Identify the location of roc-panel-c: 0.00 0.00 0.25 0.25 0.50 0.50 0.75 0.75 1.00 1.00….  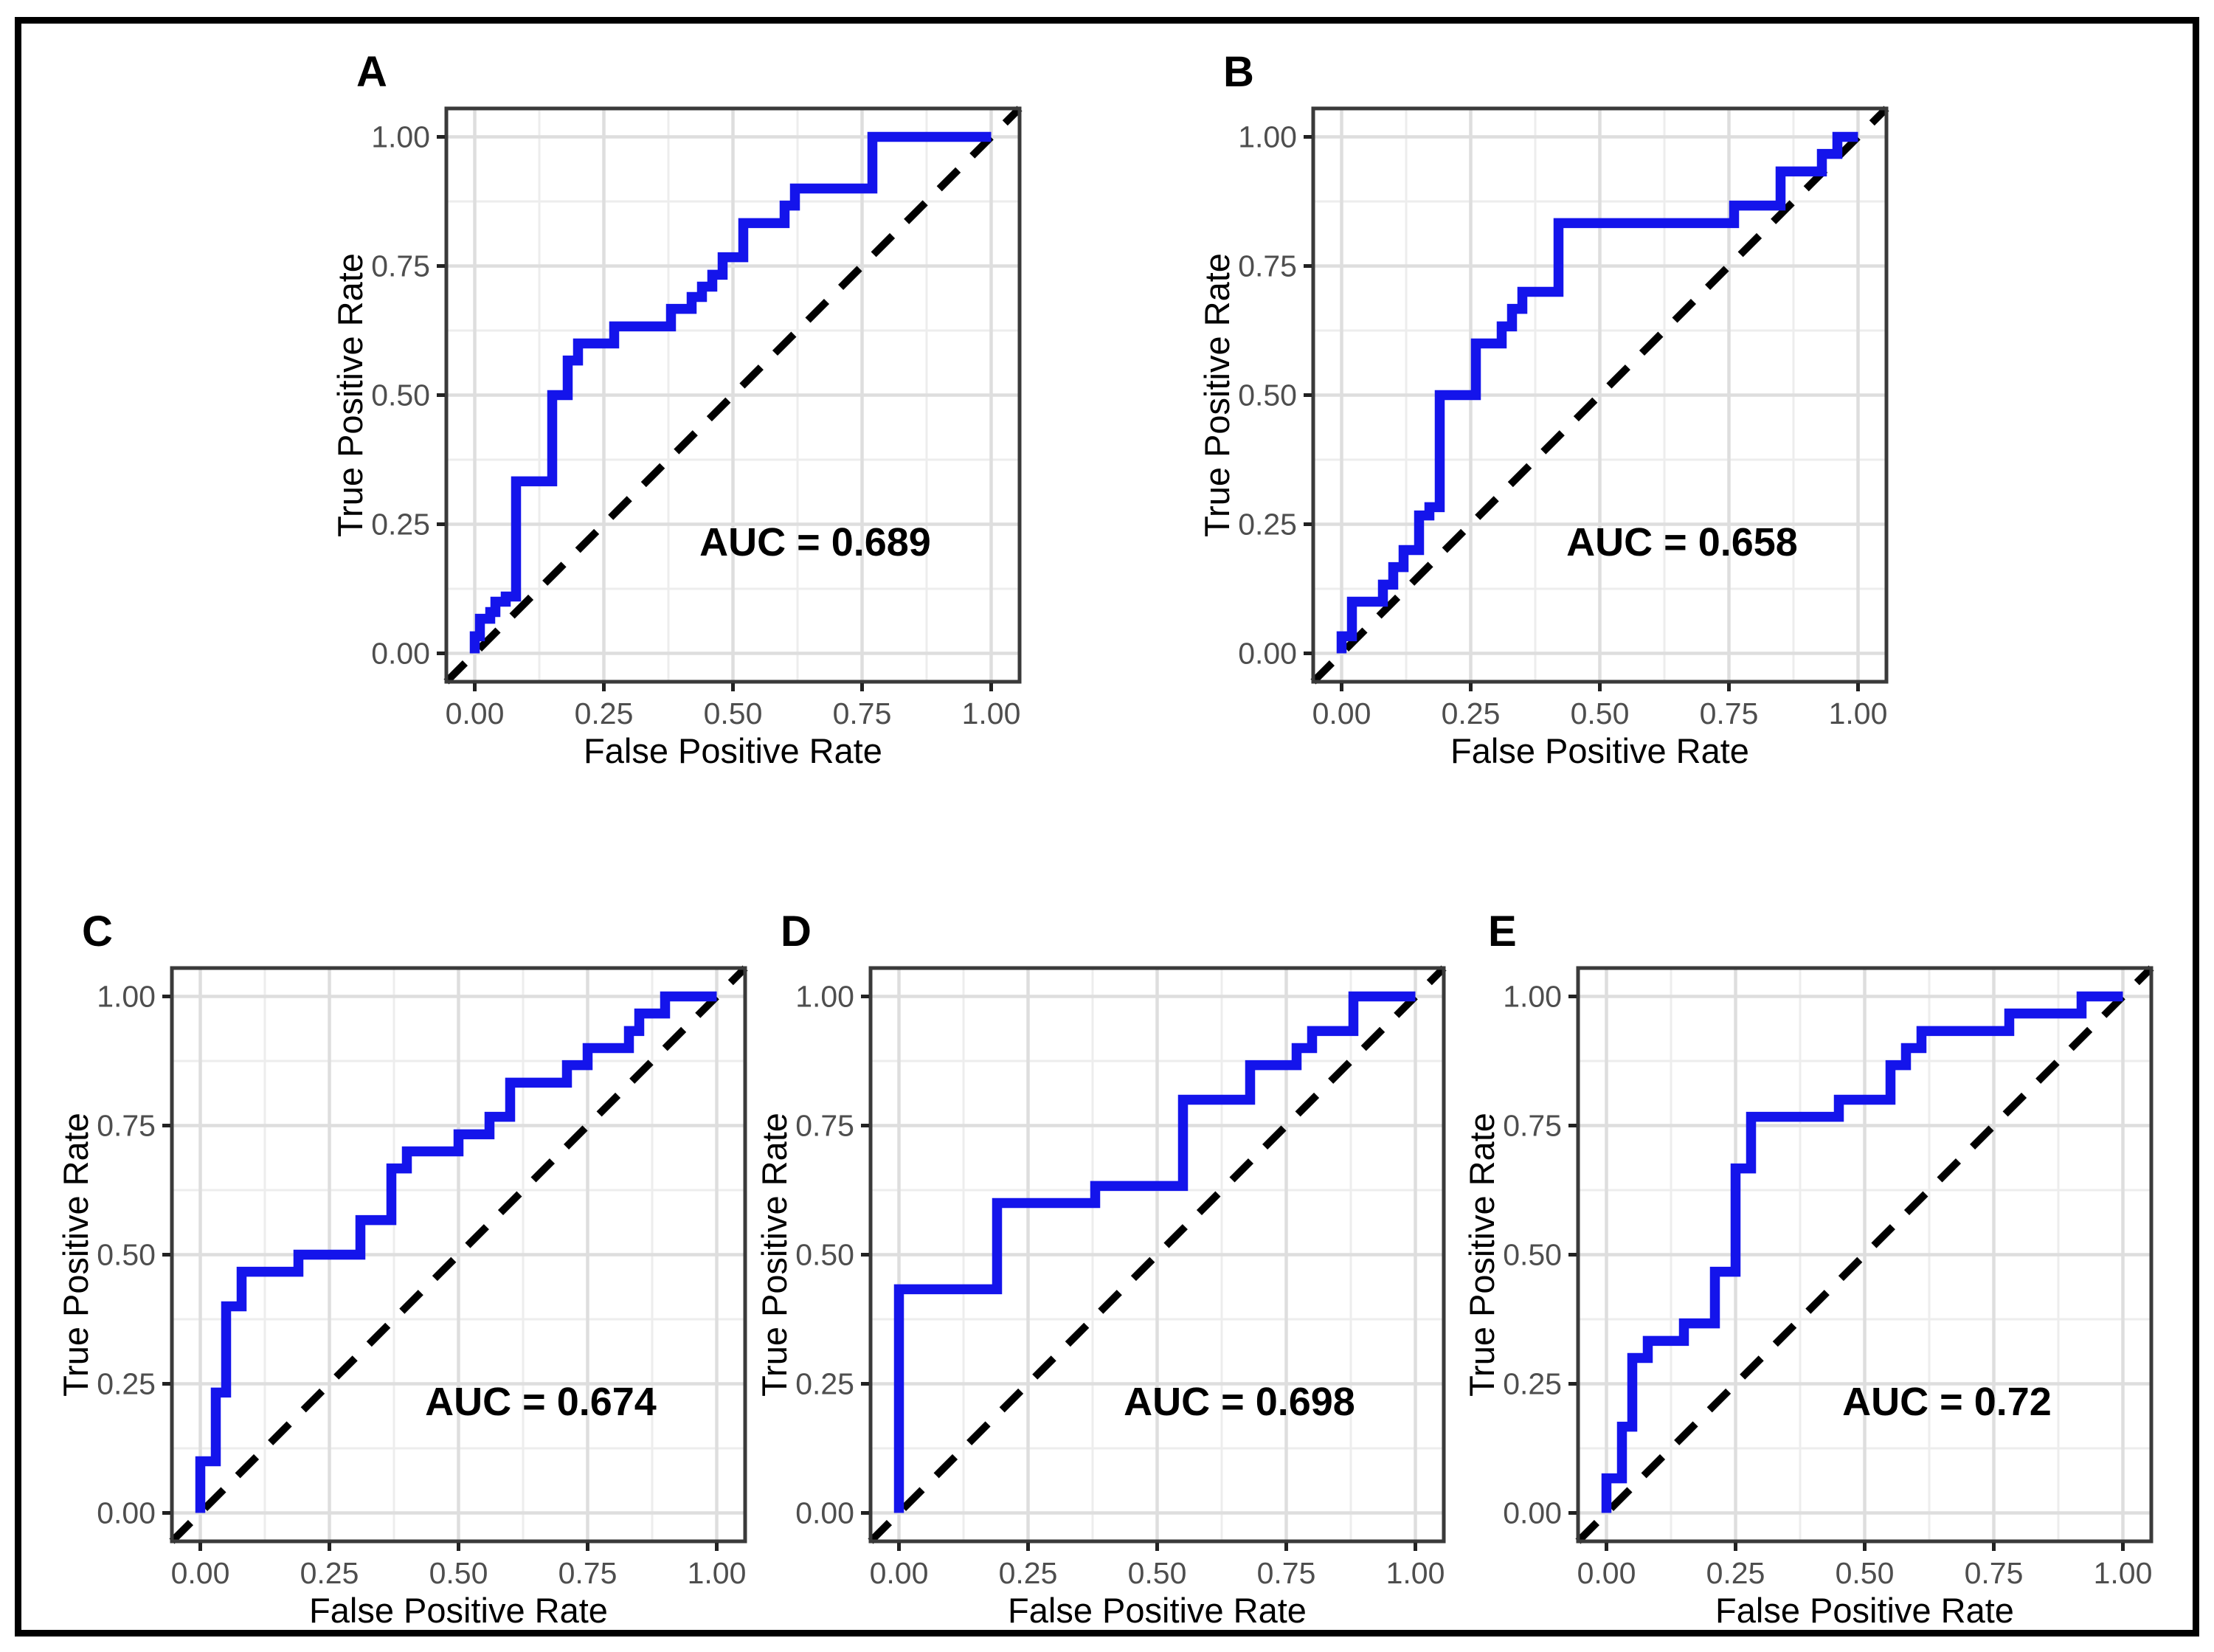
(430, 1254).